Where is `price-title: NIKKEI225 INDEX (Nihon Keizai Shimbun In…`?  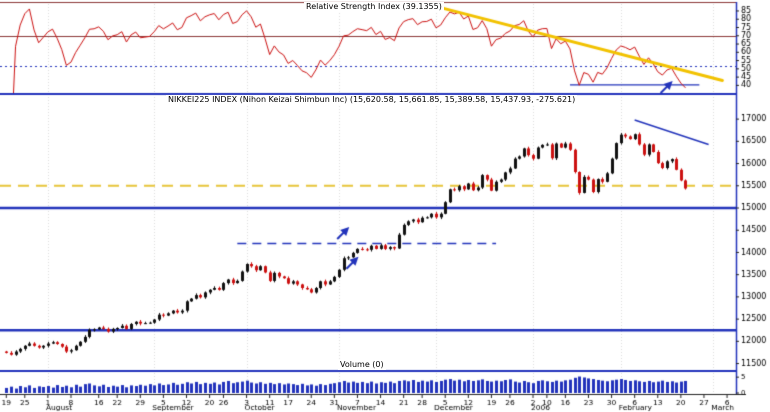
price-title: NIKKEI225 INDEX (Nihon Keizai Shimbun In… is located at coordinates (372, 100).